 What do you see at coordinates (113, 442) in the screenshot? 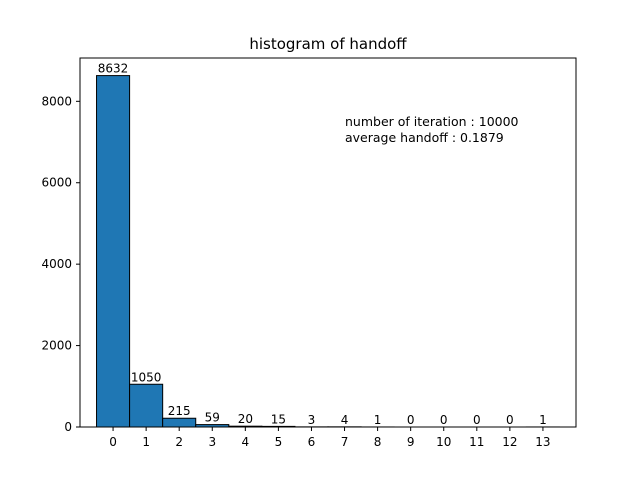
I see `x-tick-label-0: 0` at bounding box center [113, 442].